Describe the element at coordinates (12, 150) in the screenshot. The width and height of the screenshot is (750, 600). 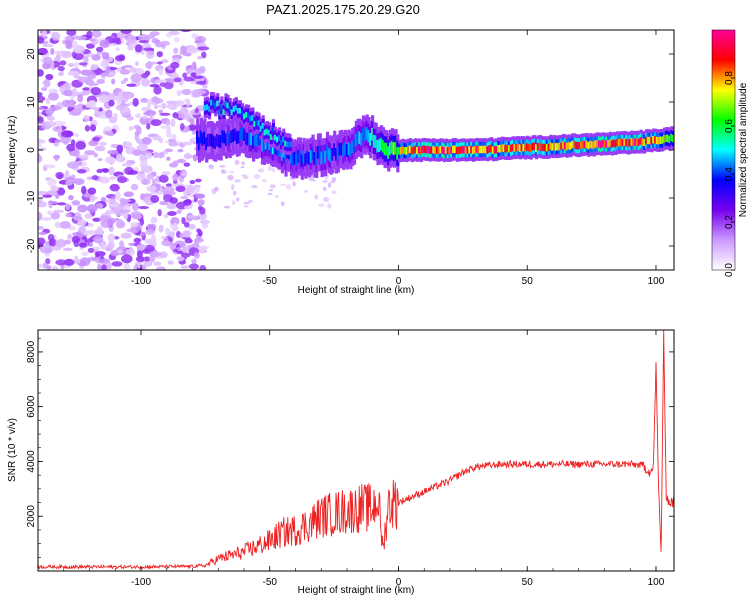
I see `spectrogram-y-axis-title: Frequency (Hz)` at that location.